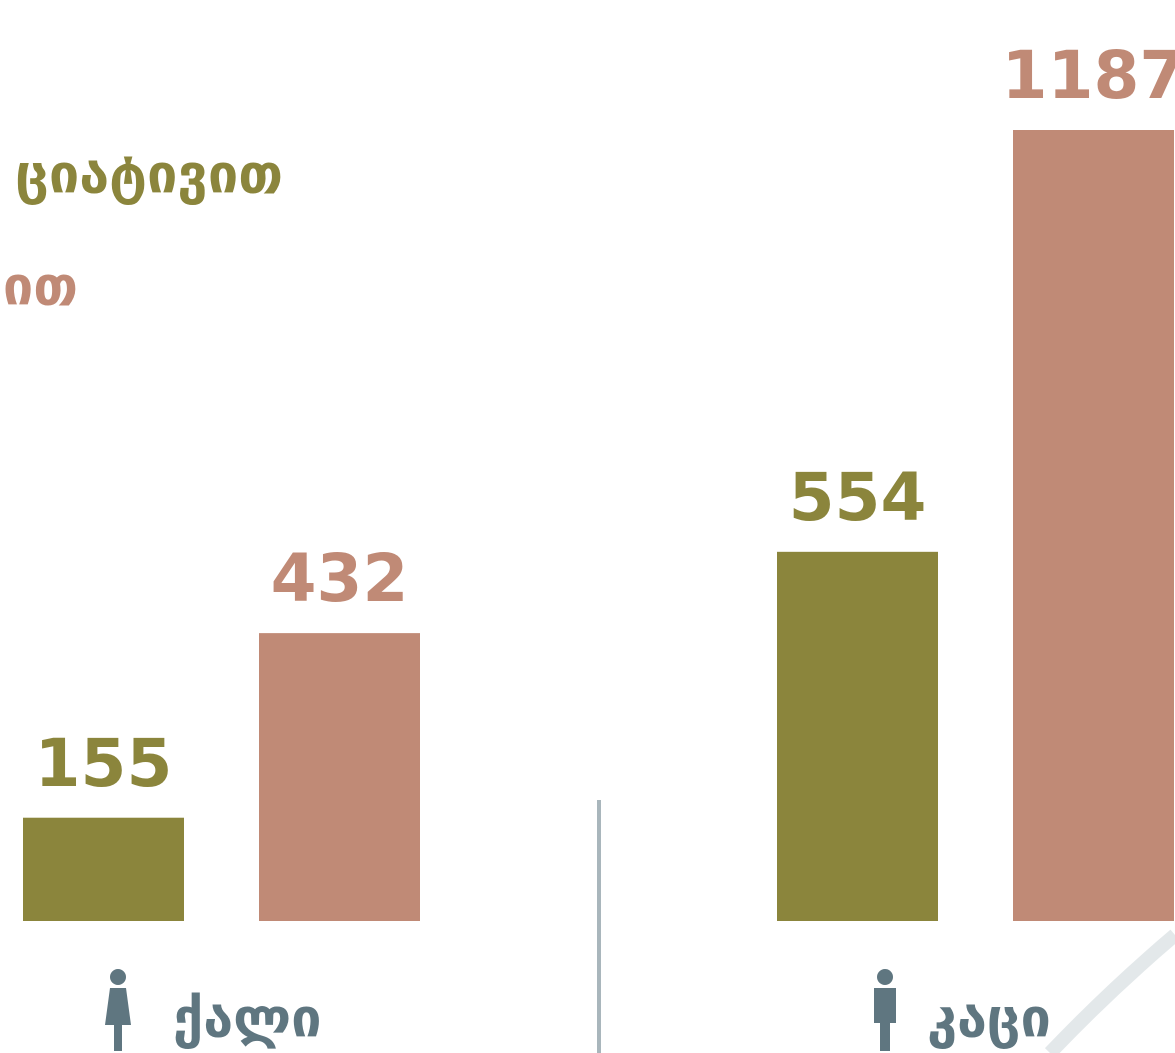  Describe the element at coordinates (104, 763) in the screenshot. I see `value-label: 155` at that location.